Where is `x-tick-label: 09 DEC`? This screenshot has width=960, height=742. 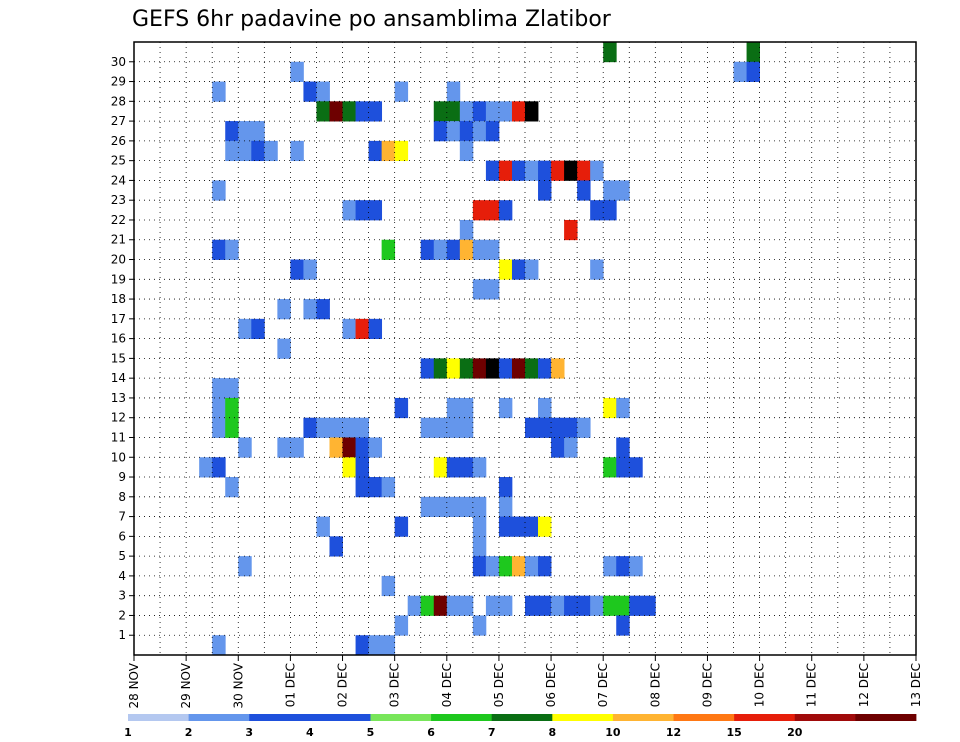 x-tick-label: 09 DEC is located at coordinates (708, 685).